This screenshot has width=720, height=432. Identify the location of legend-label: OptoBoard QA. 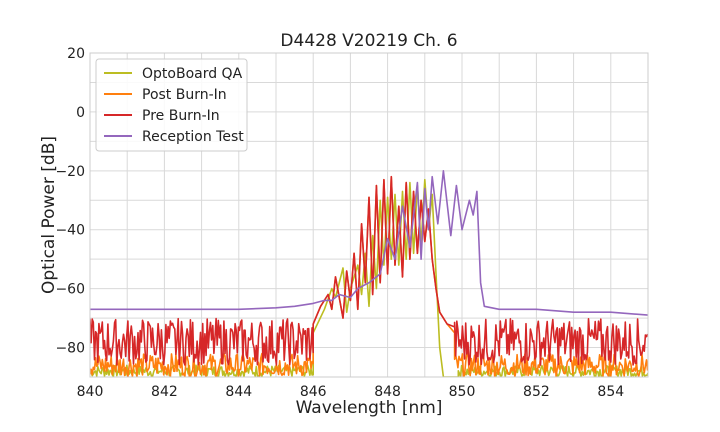
(192, 74).